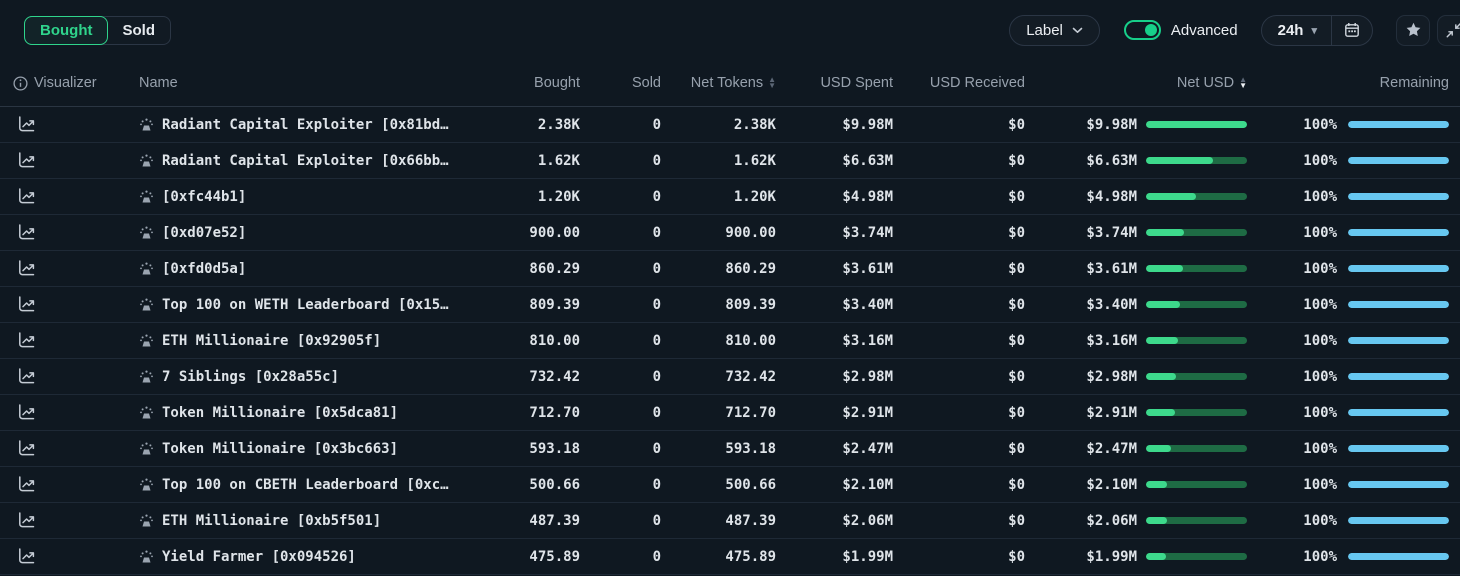  Describe the element at coordinates (66, 30) in the screenshot. I see `tab-bought: Bought` at that location.